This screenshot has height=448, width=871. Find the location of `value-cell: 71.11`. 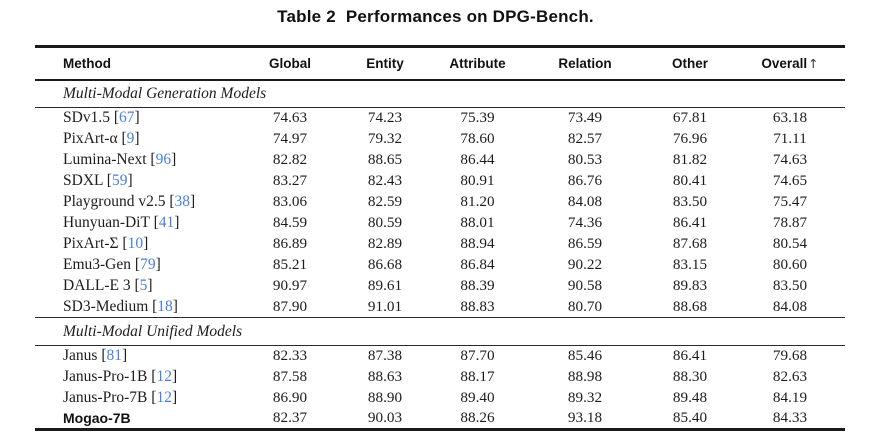

value-cell: 71.11 is located at coordinates (790, 138).